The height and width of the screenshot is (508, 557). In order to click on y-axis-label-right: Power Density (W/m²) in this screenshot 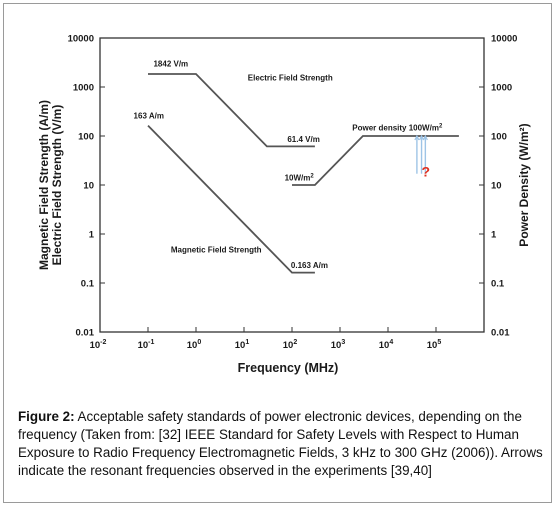, I will do `click(524, 184)`.